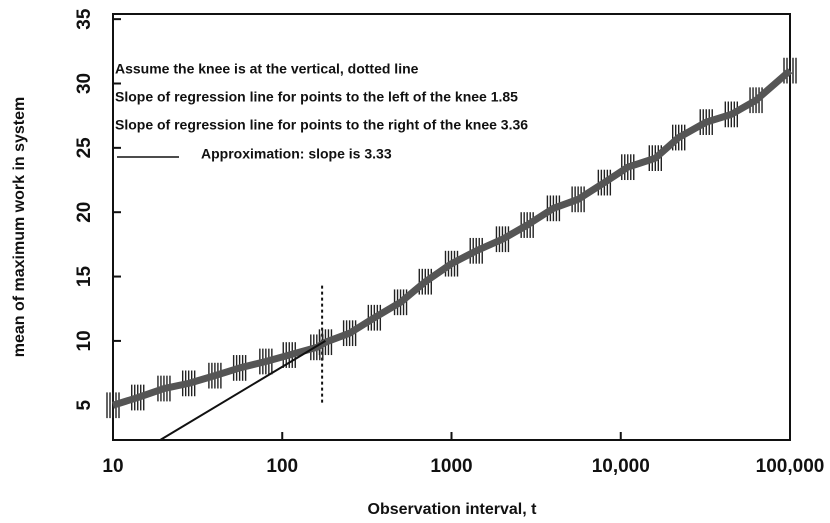 Image resolution: width=830 pixels, height=523 pixels. I want to click on x-axis-label: Observation interval, t, so click(453, 509).